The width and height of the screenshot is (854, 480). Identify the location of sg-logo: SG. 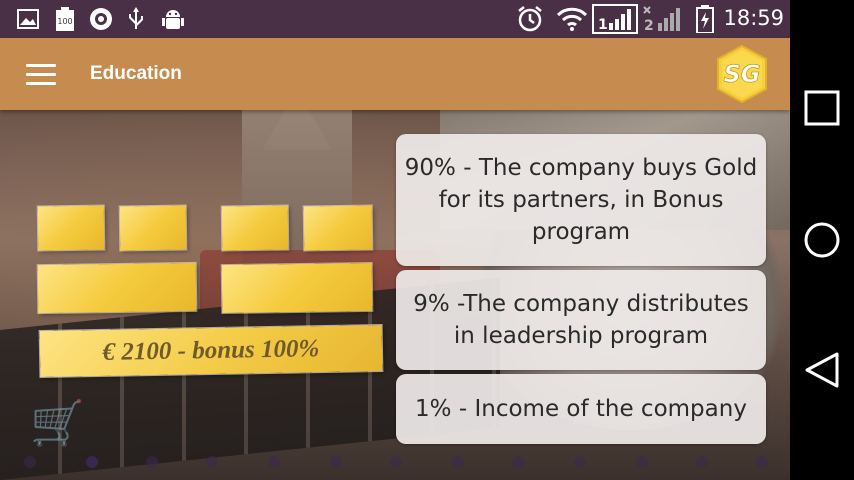
(742, 74).